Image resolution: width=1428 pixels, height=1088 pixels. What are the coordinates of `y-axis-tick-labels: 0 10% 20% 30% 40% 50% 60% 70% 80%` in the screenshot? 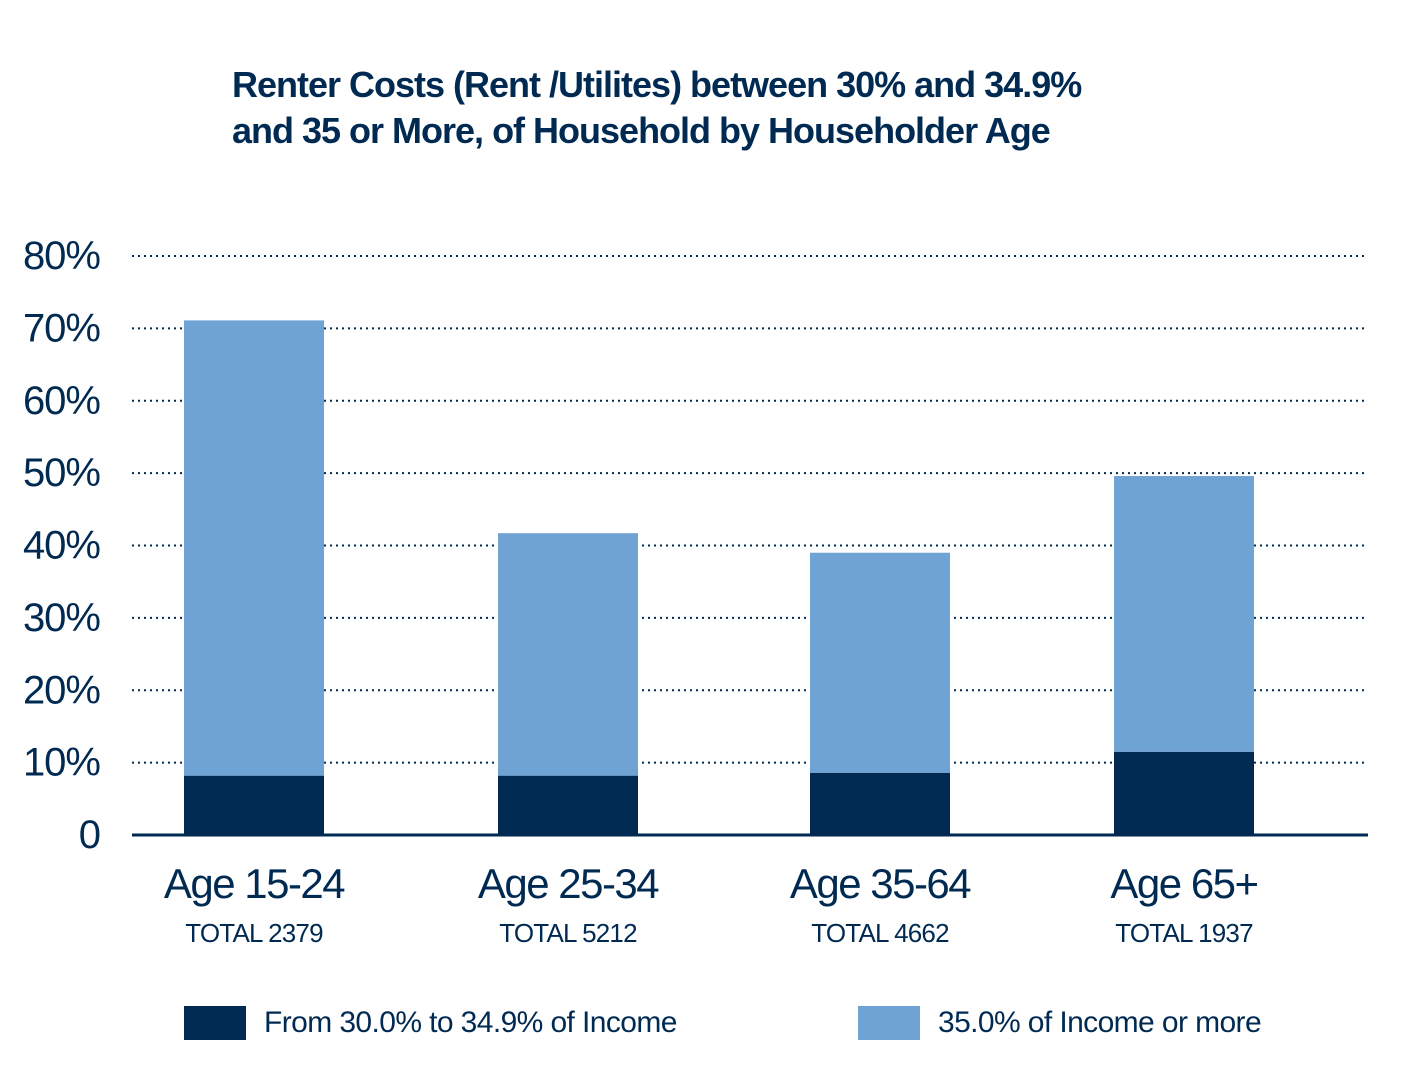 It's located at (62, 545).